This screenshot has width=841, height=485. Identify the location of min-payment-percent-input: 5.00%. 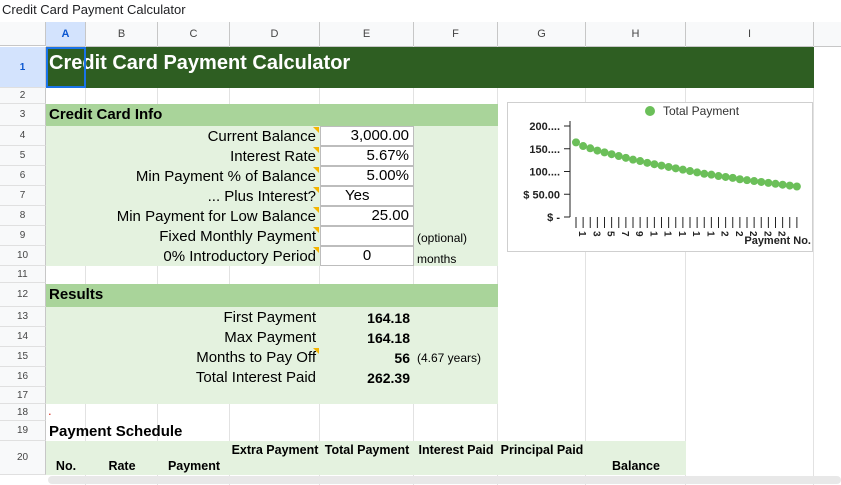
(367, 176).